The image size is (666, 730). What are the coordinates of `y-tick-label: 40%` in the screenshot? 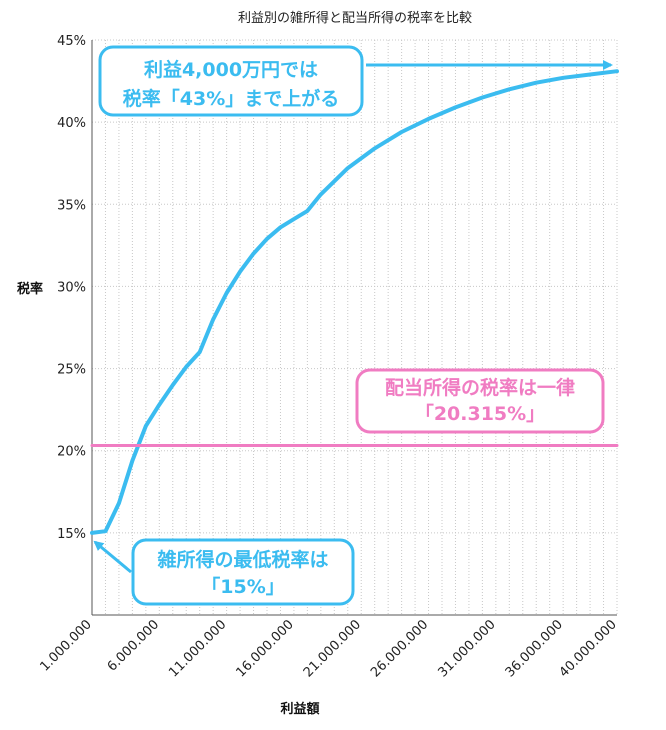 It's located at (71, 123).